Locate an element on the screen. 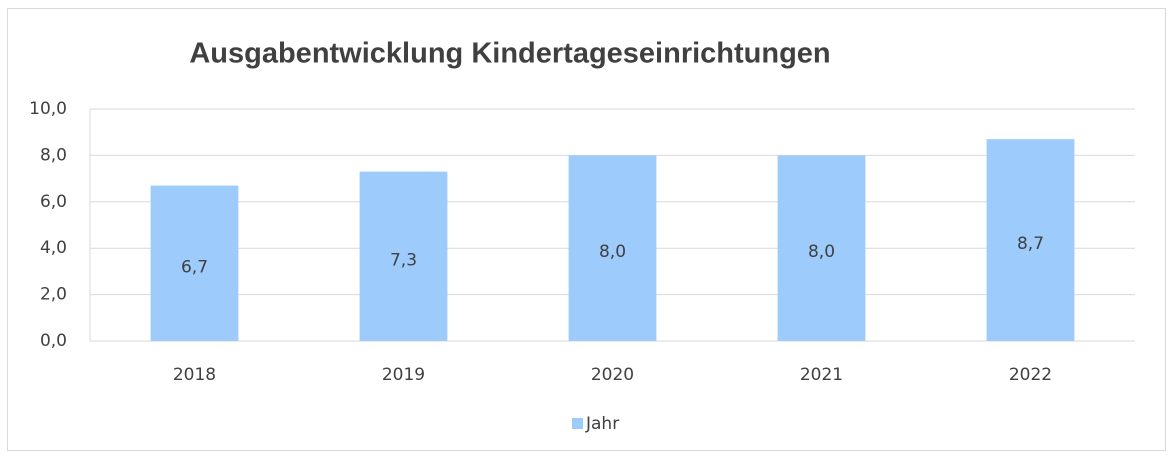 The width and height of the screenshot is (1174, 457). y-tick-label: 4,0 is located at coordinates (53, 248).